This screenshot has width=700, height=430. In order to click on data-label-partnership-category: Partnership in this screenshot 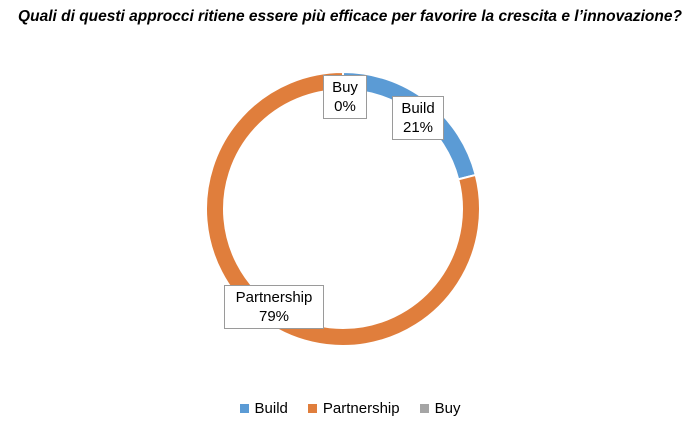, I will do `click(274, 297)`.